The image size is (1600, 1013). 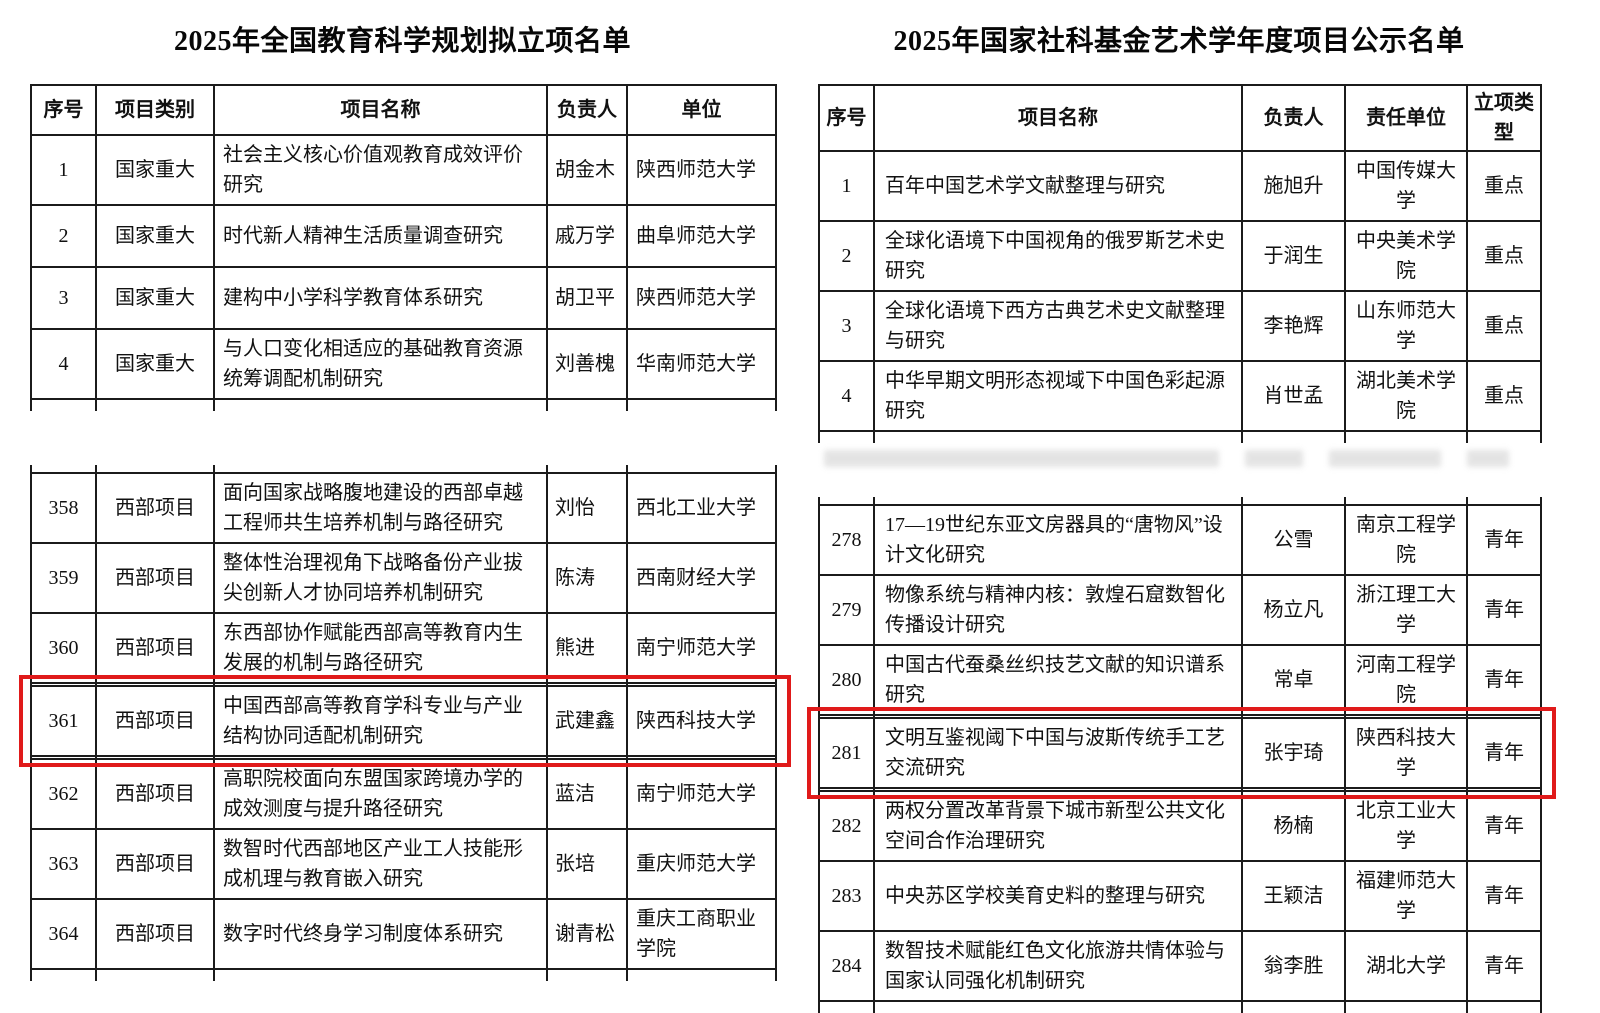 What do you see at coordinates (63, 794) in the screenshot?
I see `table-cell: 362` at bounding box center [63, 794].